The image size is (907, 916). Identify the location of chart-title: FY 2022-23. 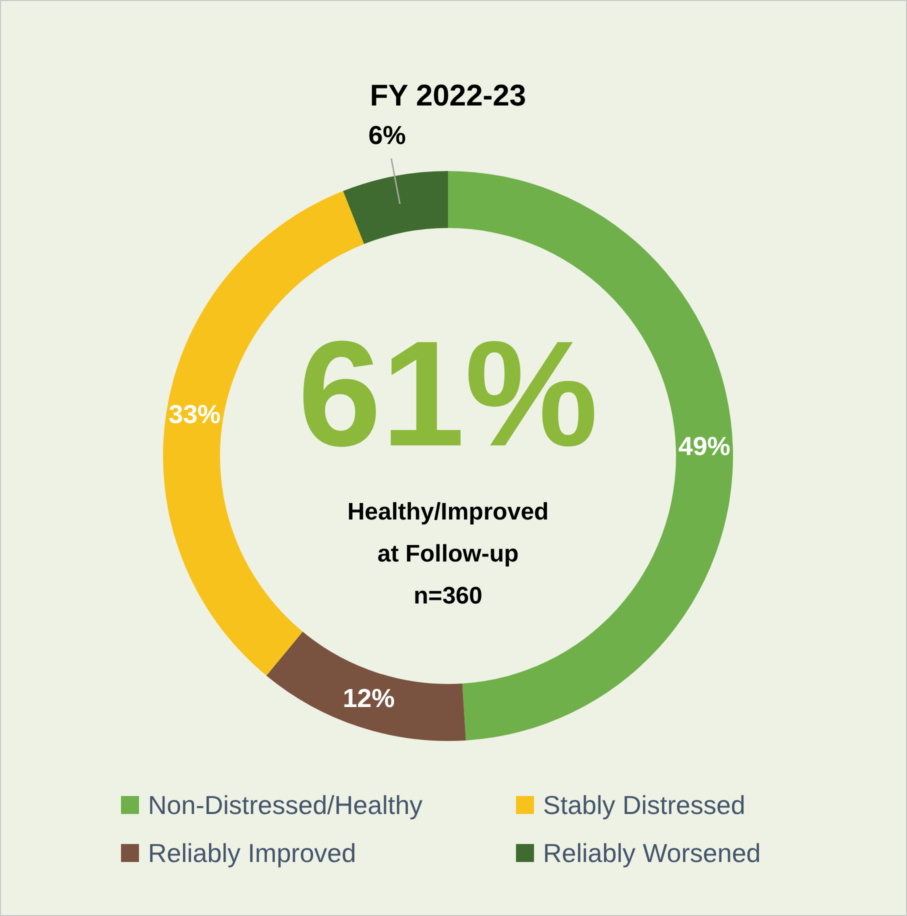
(448, 95).